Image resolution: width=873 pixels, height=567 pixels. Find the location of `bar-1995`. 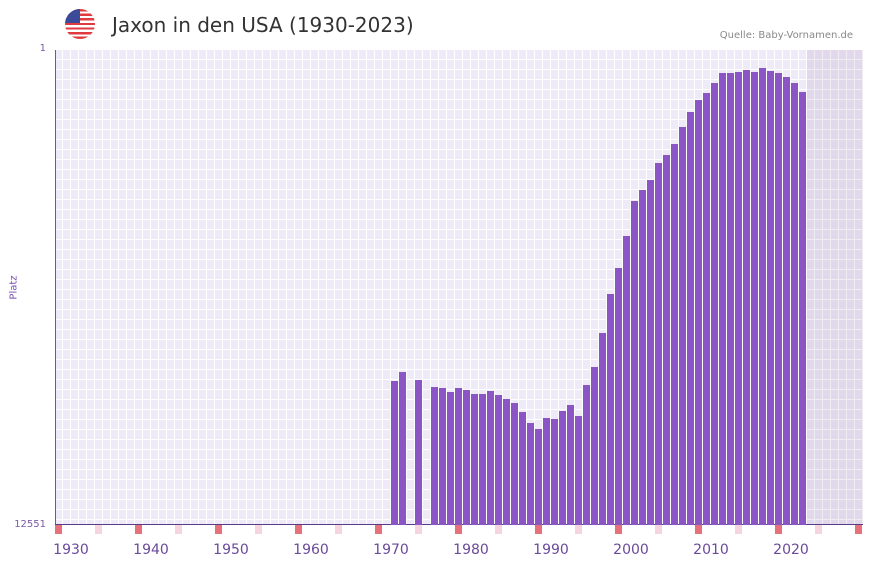

bar-1995 is located at coordinates (586, 455).